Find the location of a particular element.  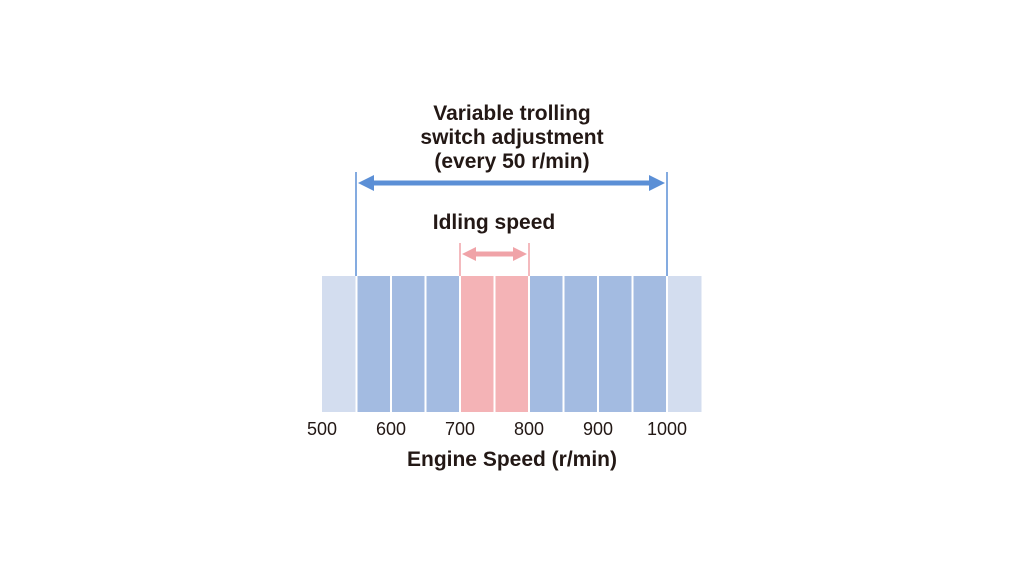

idling-label: Idling speed is located at coordinates (494, 222).